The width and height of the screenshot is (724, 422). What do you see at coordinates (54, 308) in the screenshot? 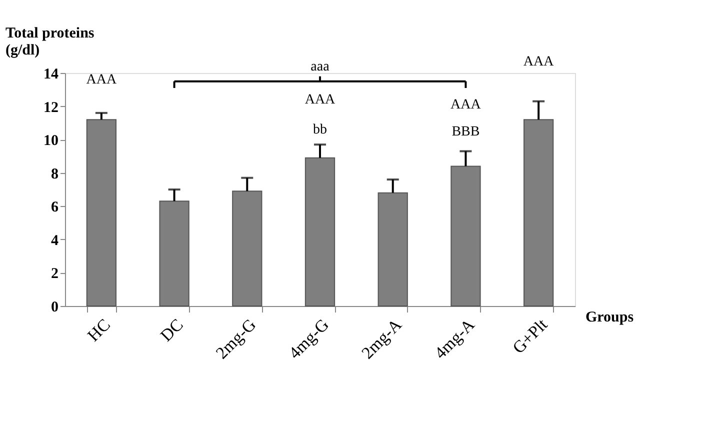
I see `y-tick-label: 0` at bounding box center [54, 308].